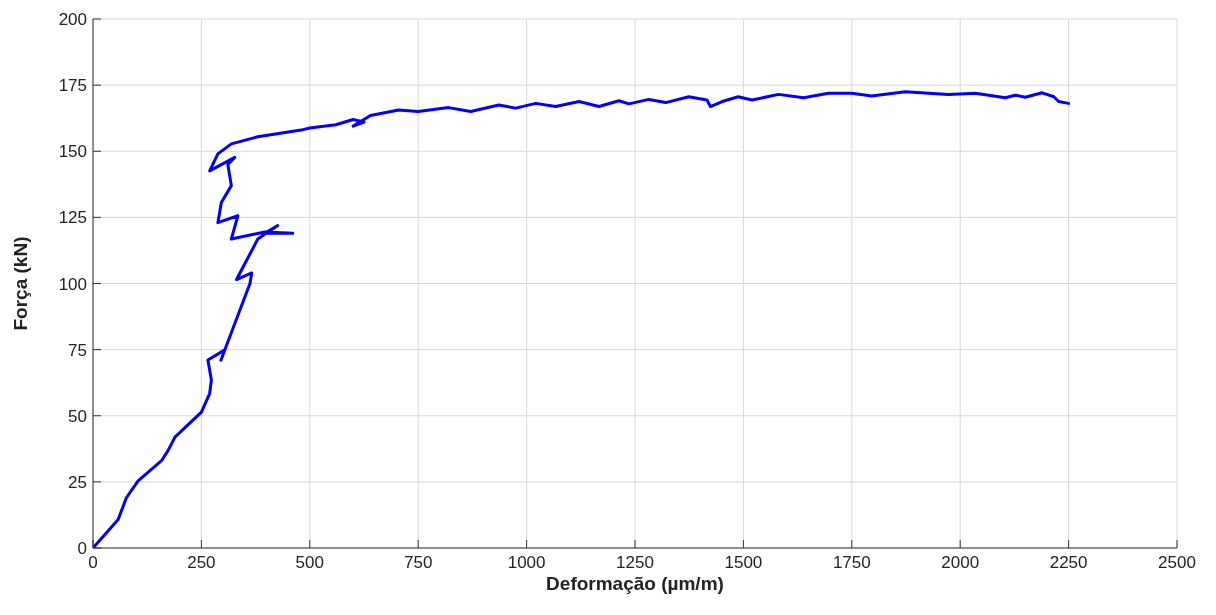  I want to click on y-tick-label: 25, so click(77, 482).